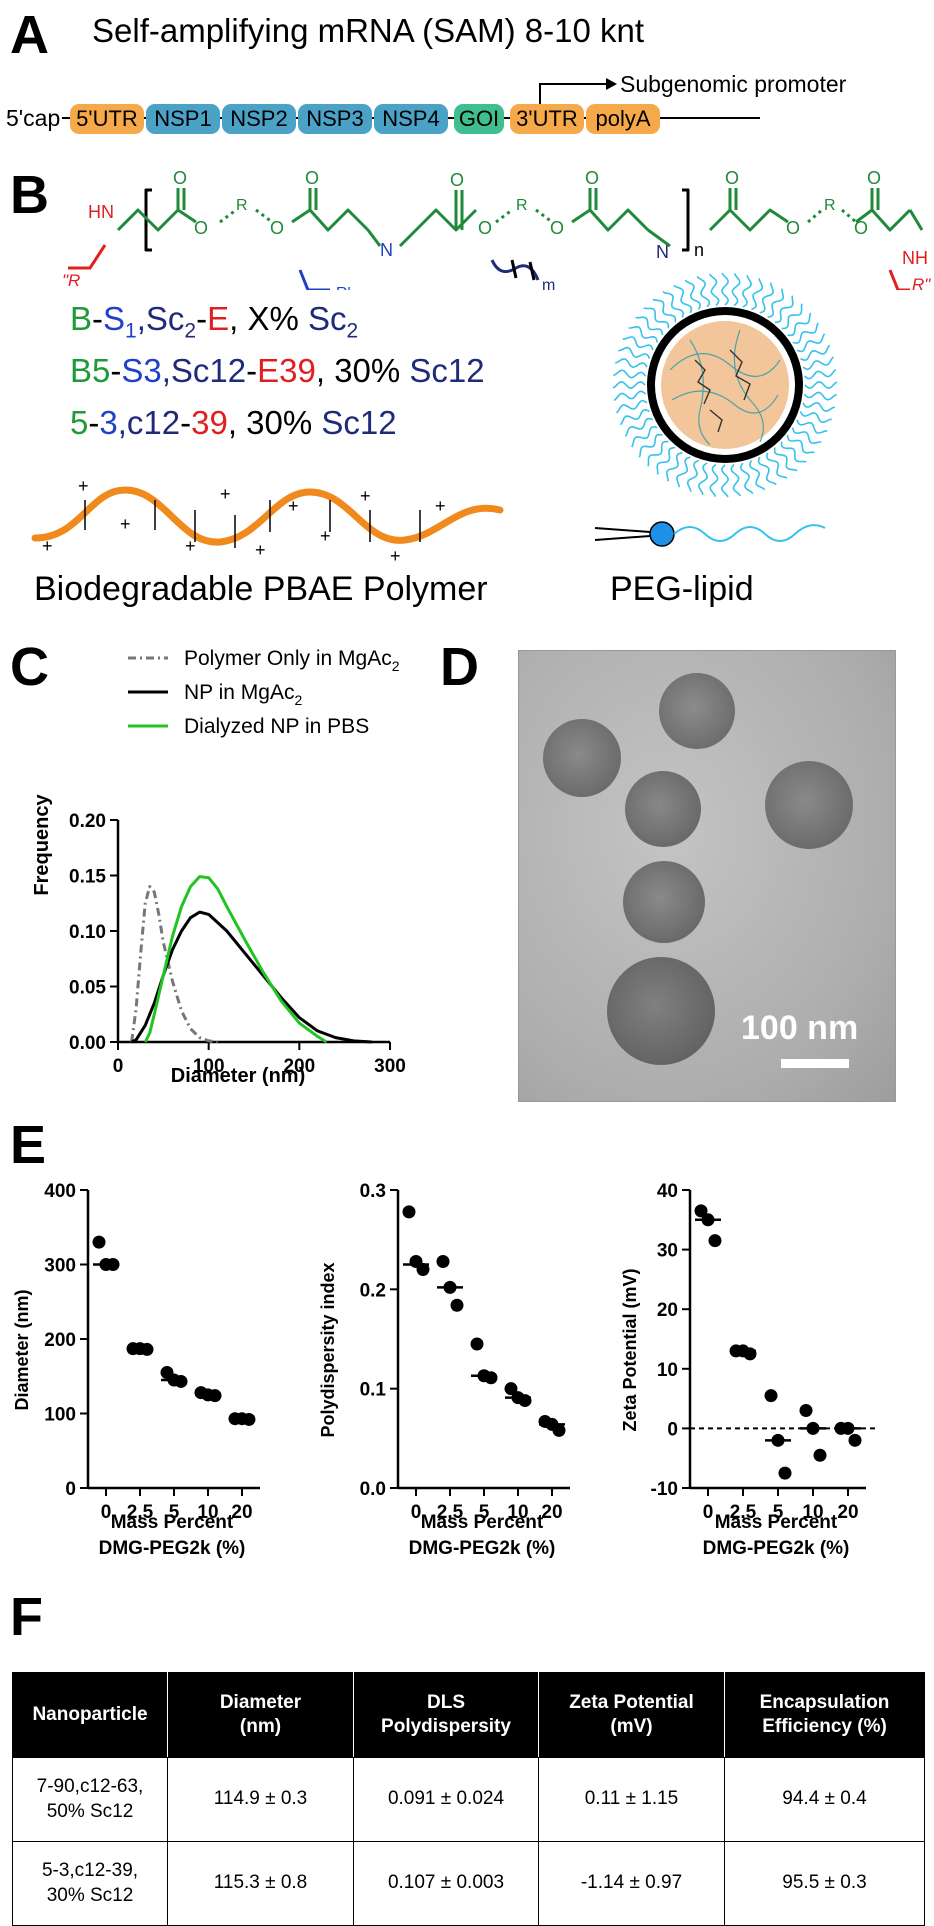  What do you see at coordinates (915, 258) in the screenshot?
I see `chem-nh: NH` at bounding box center [915, 258].